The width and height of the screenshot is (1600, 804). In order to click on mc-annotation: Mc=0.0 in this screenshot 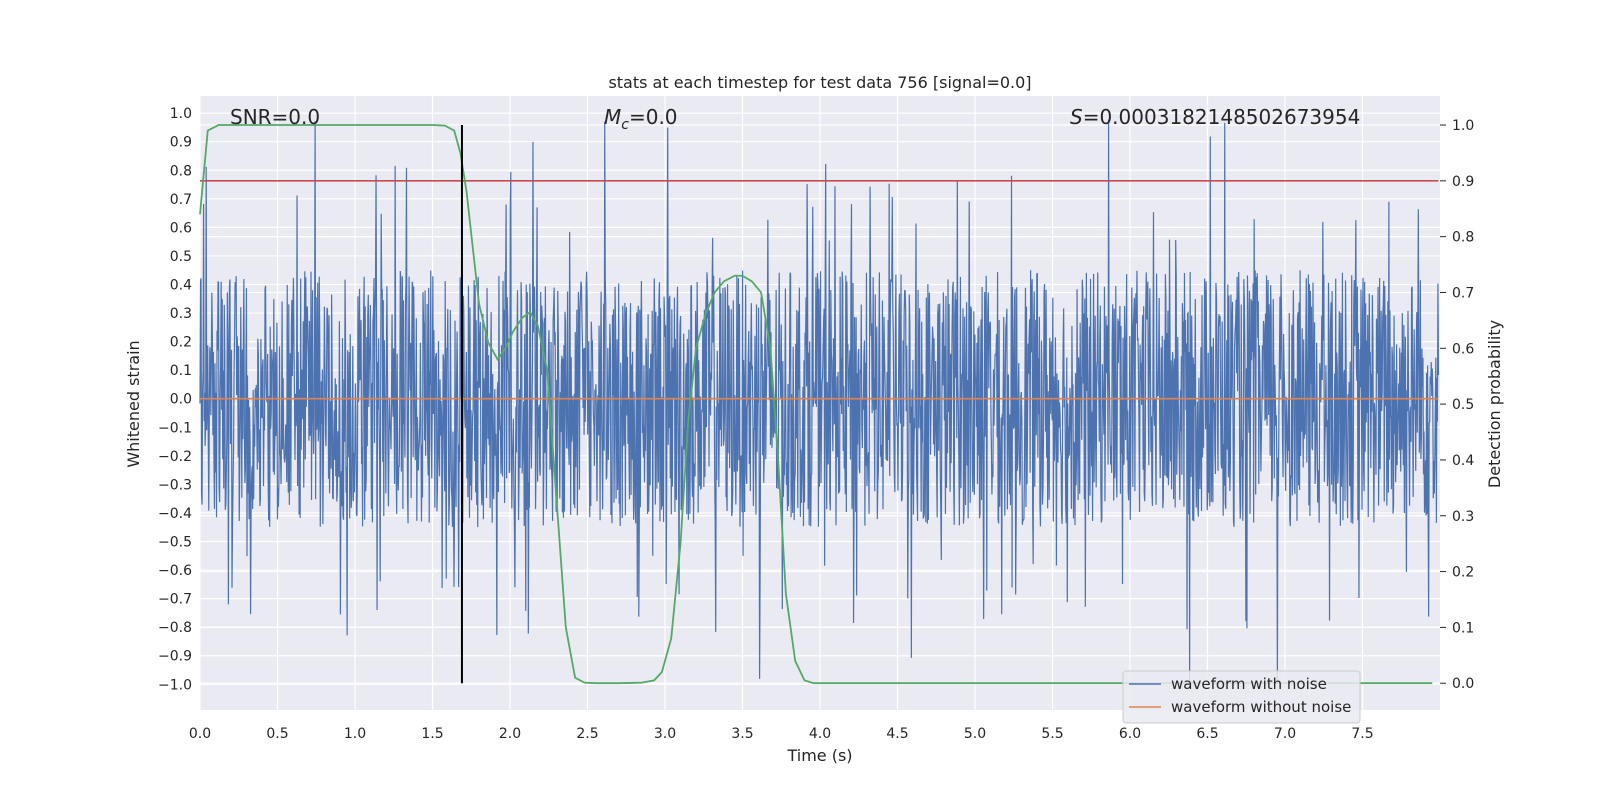, I will do `click(641, 119)`.